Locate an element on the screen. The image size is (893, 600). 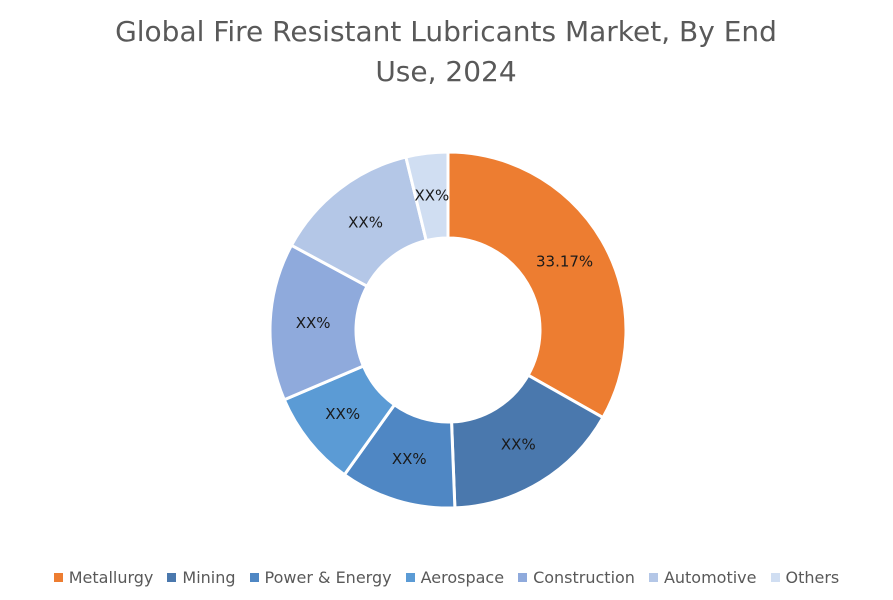
legend-item: Others is located at coordinates (805, 577).